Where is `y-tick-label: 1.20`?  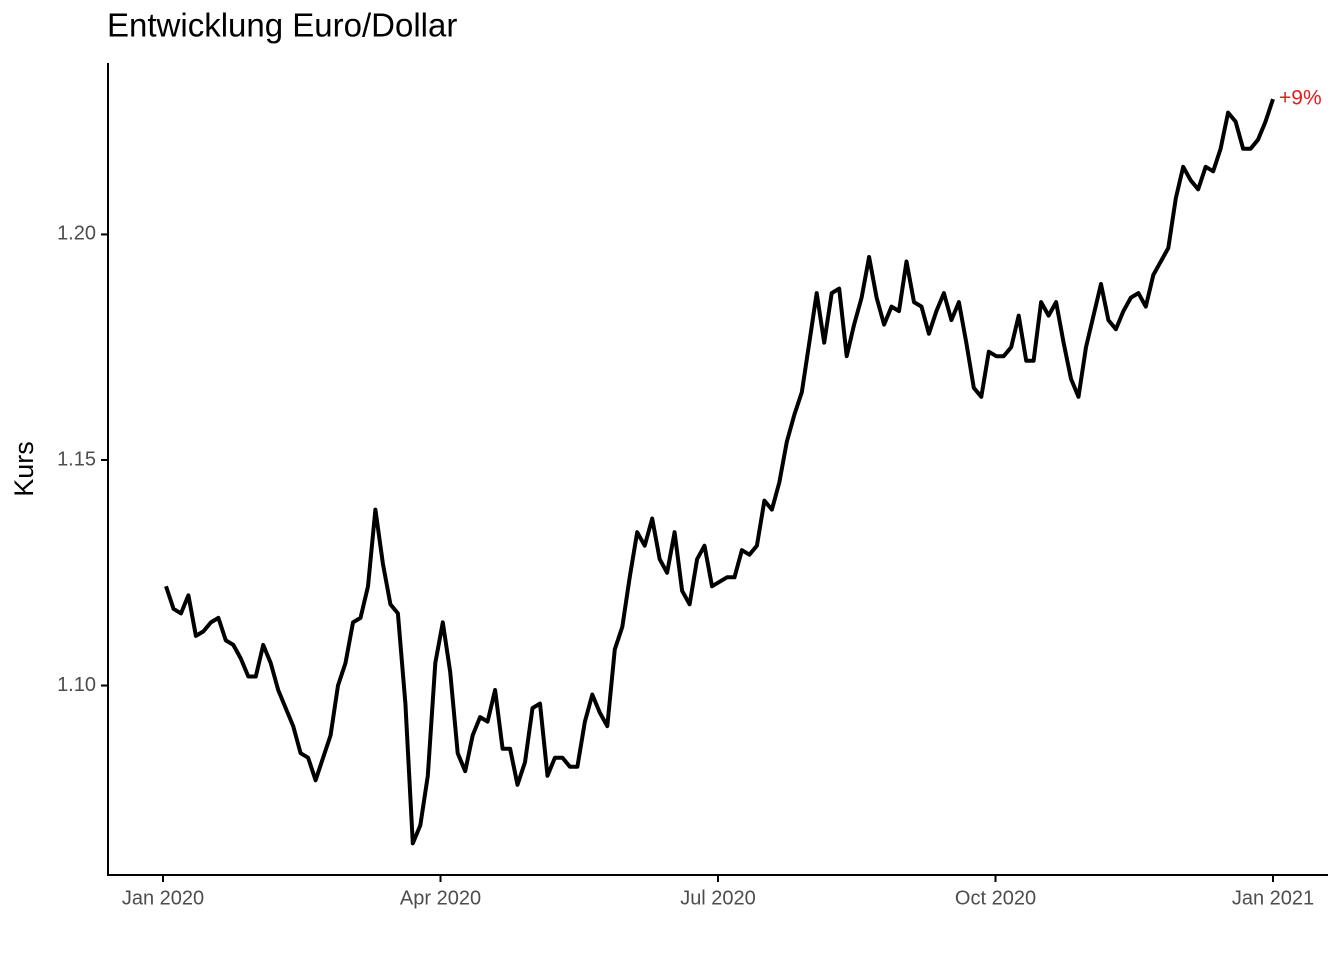
y-tick-label: 1.20 is located at coordinates (76, 234).